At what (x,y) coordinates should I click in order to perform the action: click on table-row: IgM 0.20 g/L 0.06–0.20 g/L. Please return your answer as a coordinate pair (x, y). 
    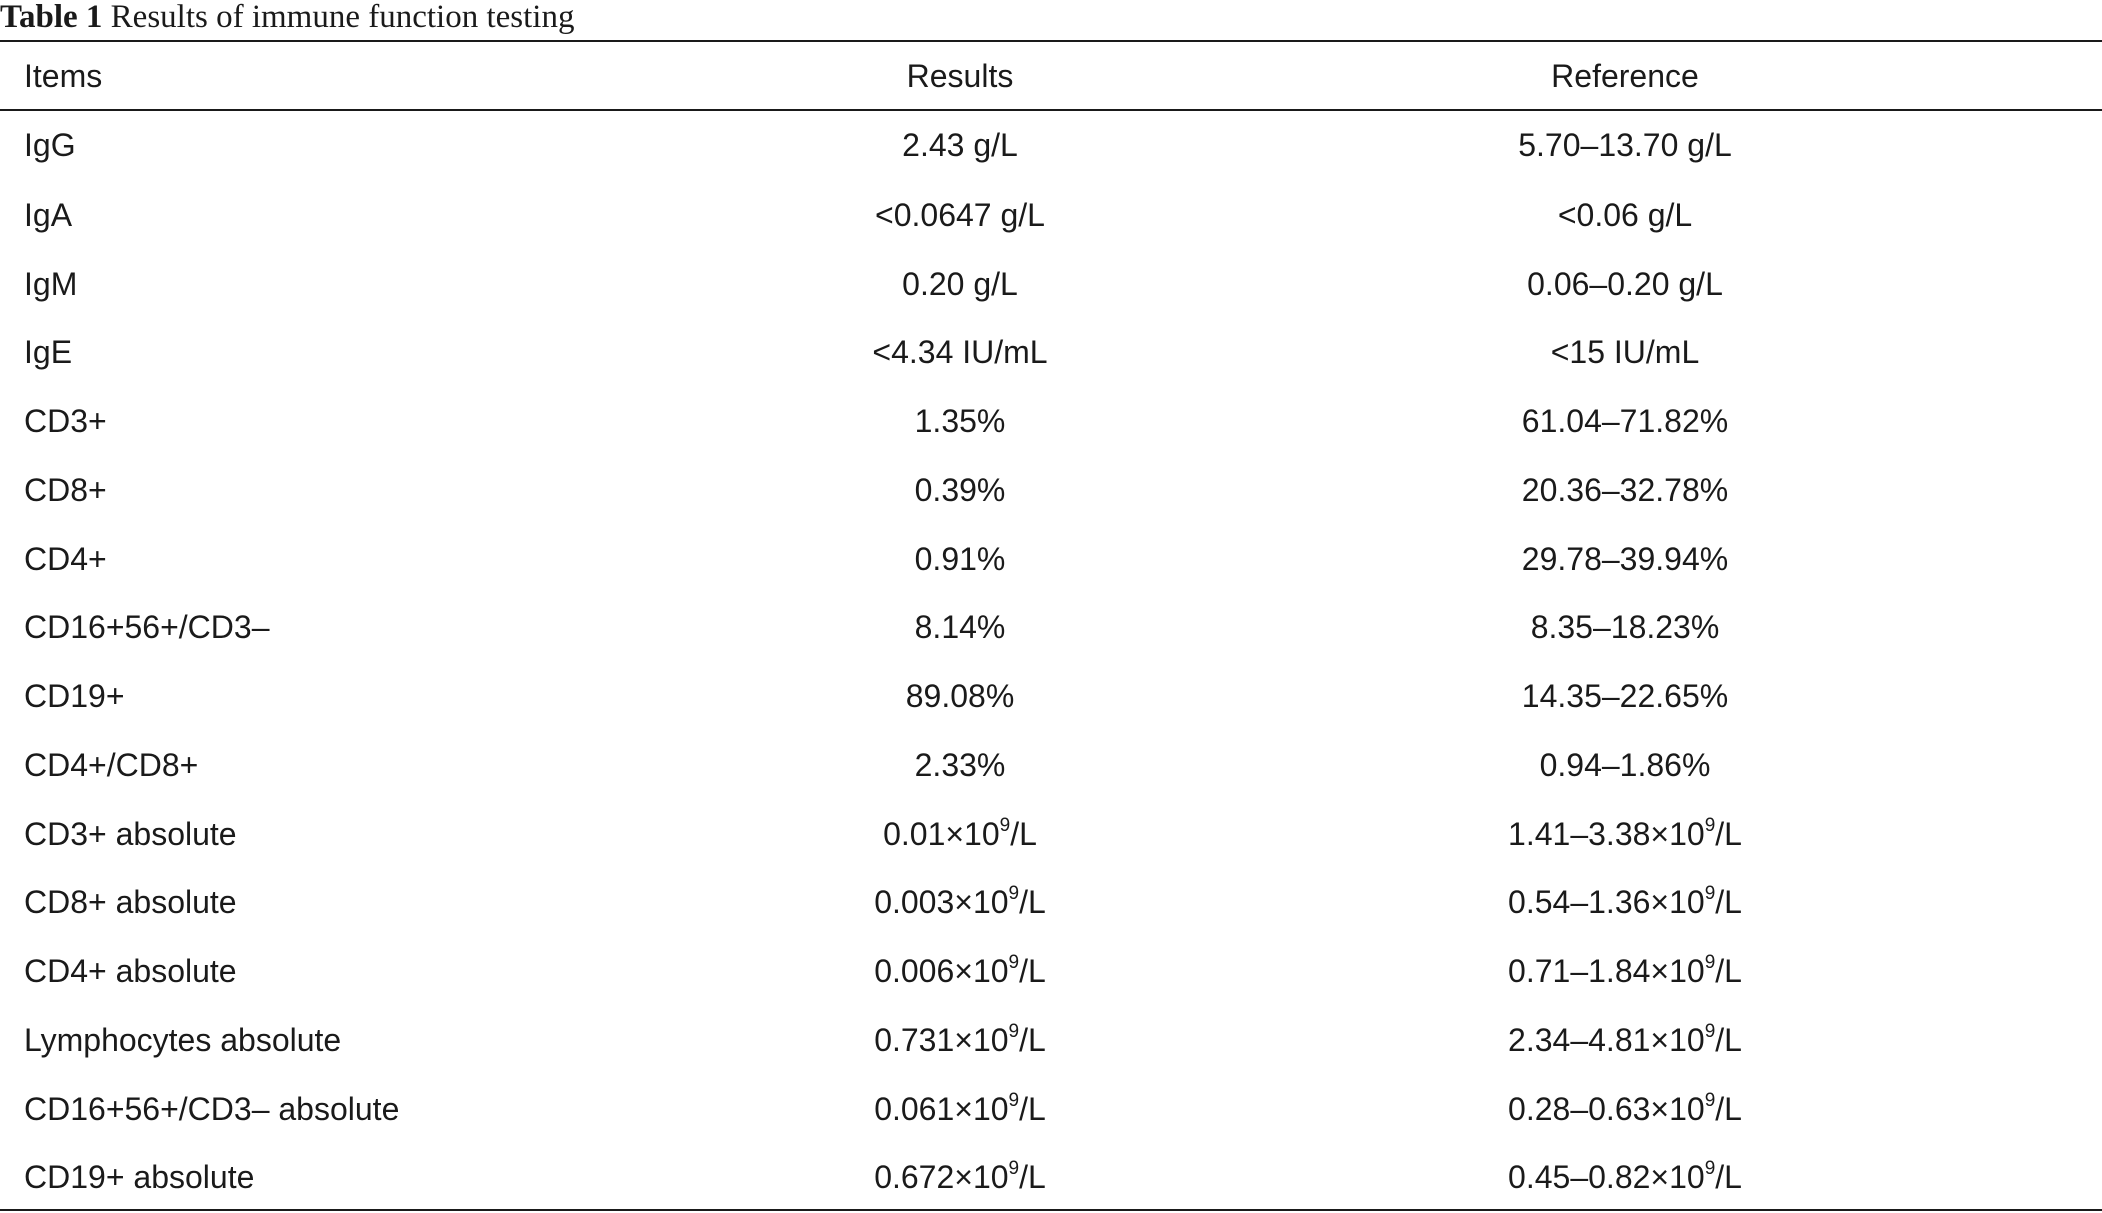
    Looking at the image, I should click on (1051, 284).